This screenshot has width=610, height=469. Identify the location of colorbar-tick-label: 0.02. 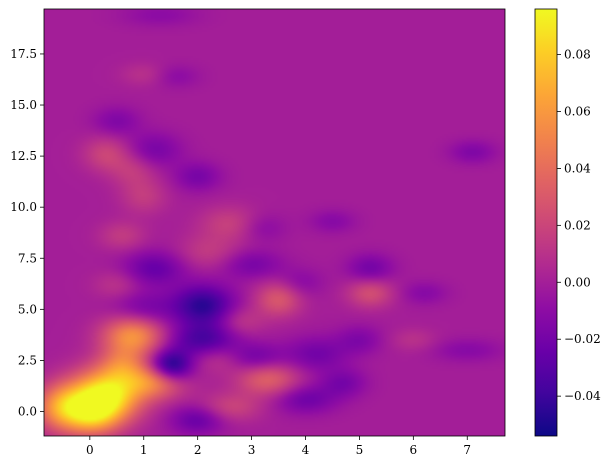
(577, 225).